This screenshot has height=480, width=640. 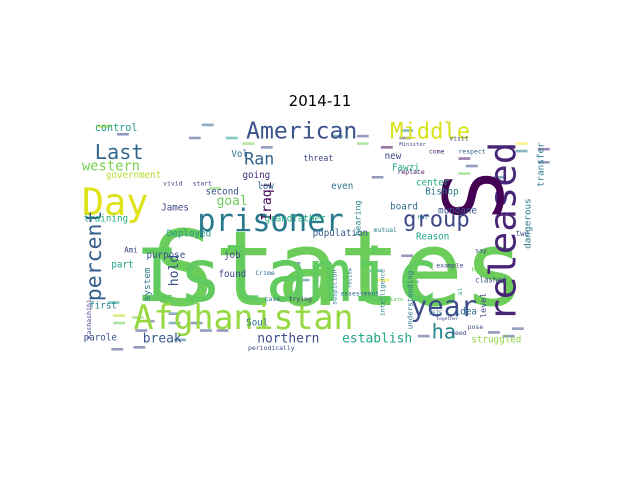 I want to click on word-purpose: purpose, so click(x=165, y=255).